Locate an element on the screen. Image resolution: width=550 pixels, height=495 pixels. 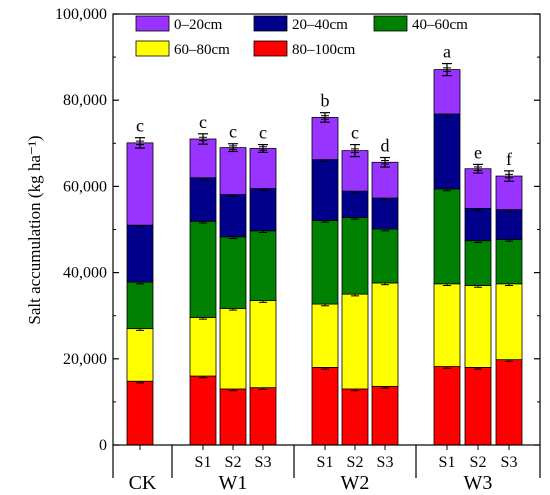
significance-label-CK: c is located at coordinates (140, 126).